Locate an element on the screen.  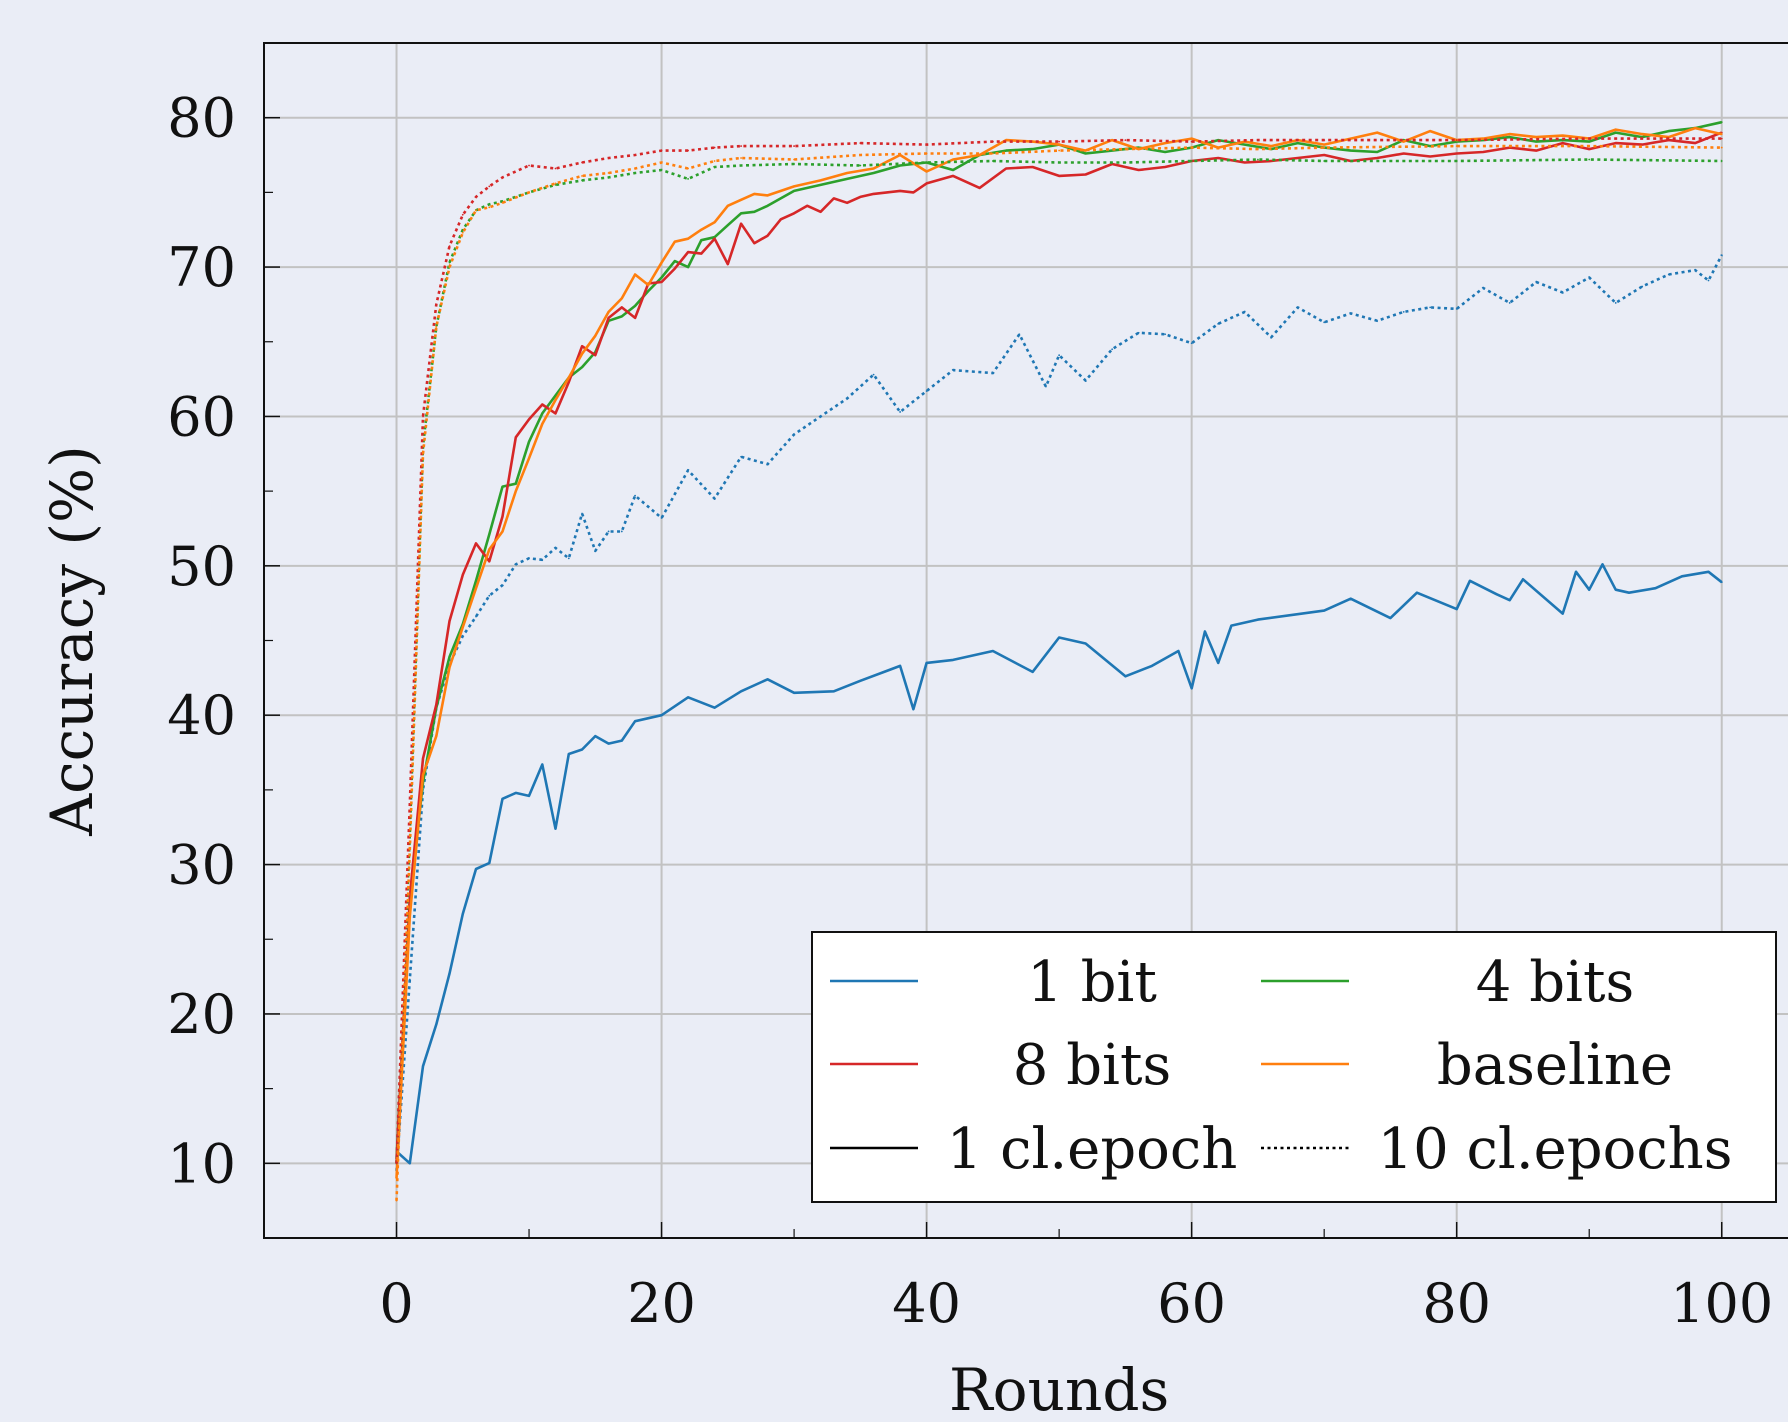
y-tick-label: 20 is located at coordinates (201, 1014).